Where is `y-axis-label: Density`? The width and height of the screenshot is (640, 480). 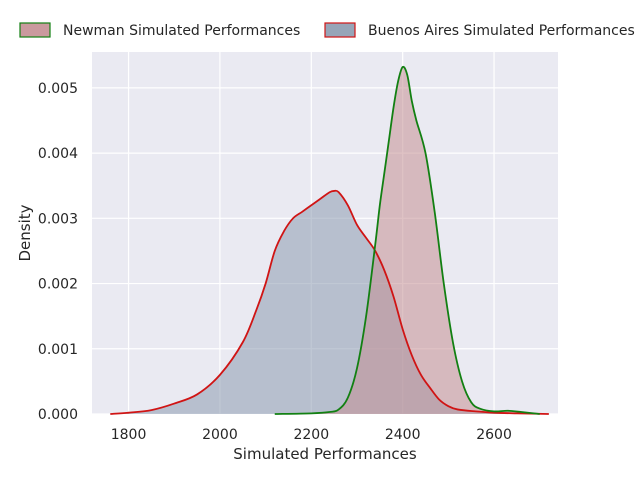
y-axis-label: Density is located at coordinates (25, 232).